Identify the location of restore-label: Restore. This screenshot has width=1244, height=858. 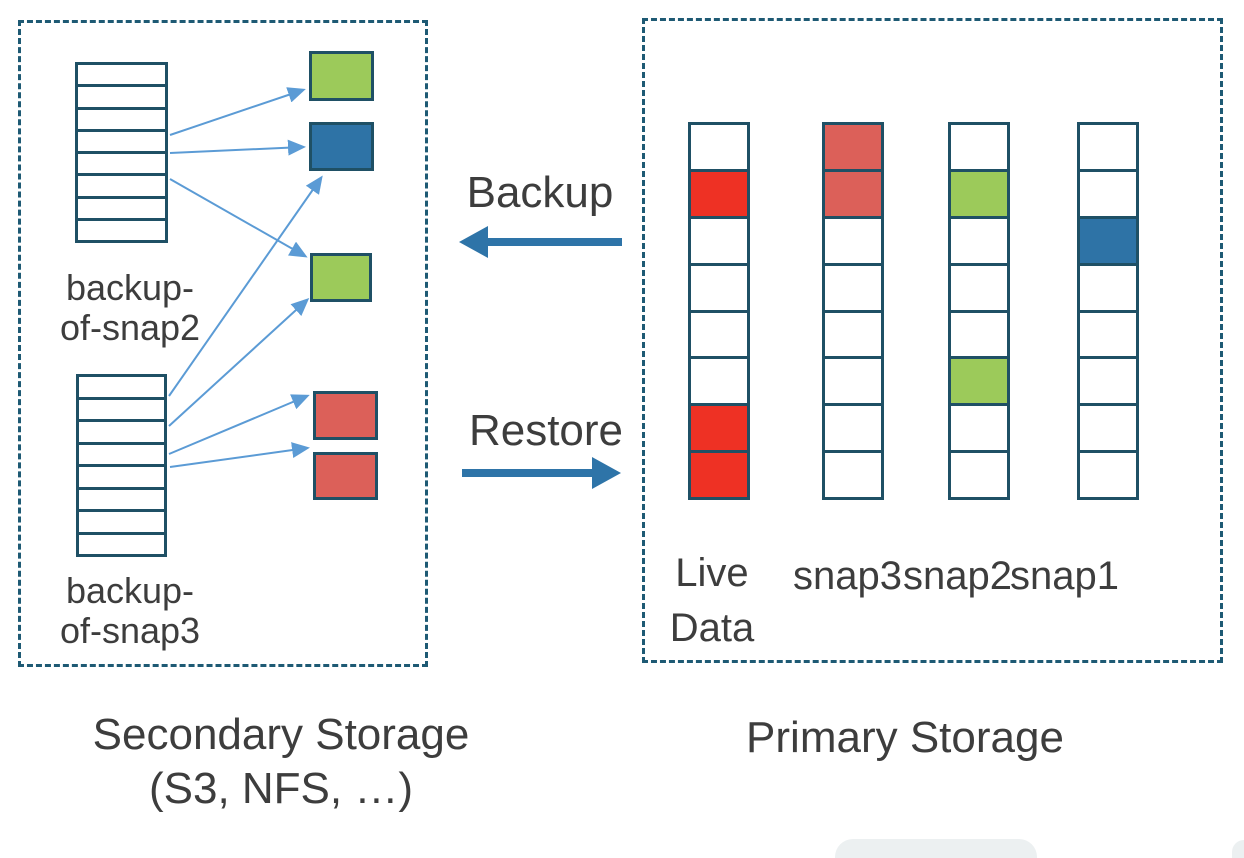
(546, 430).